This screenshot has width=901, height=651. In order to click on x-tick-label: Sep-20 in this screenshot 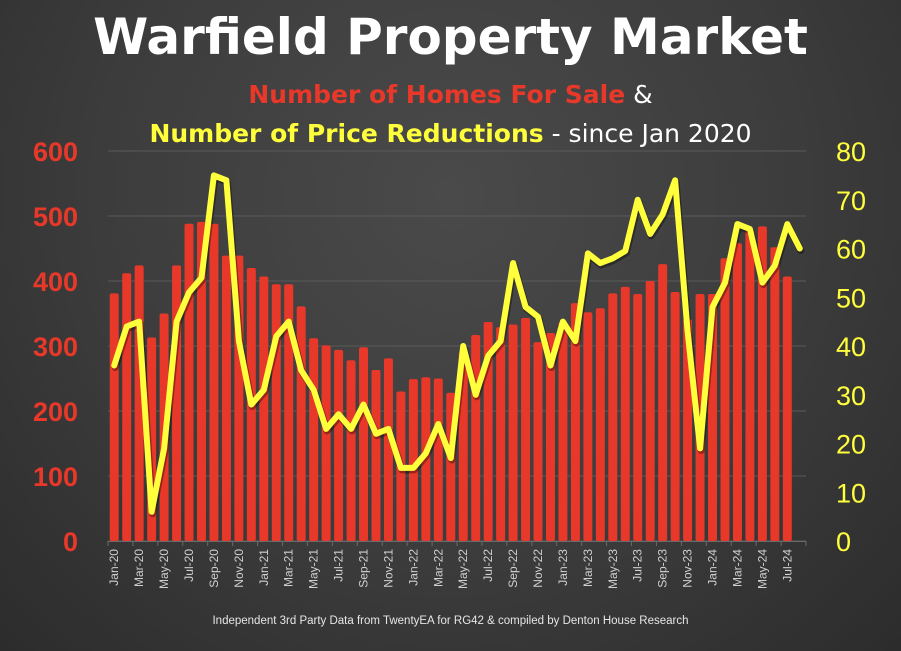, I will do `click(214, 568)`.